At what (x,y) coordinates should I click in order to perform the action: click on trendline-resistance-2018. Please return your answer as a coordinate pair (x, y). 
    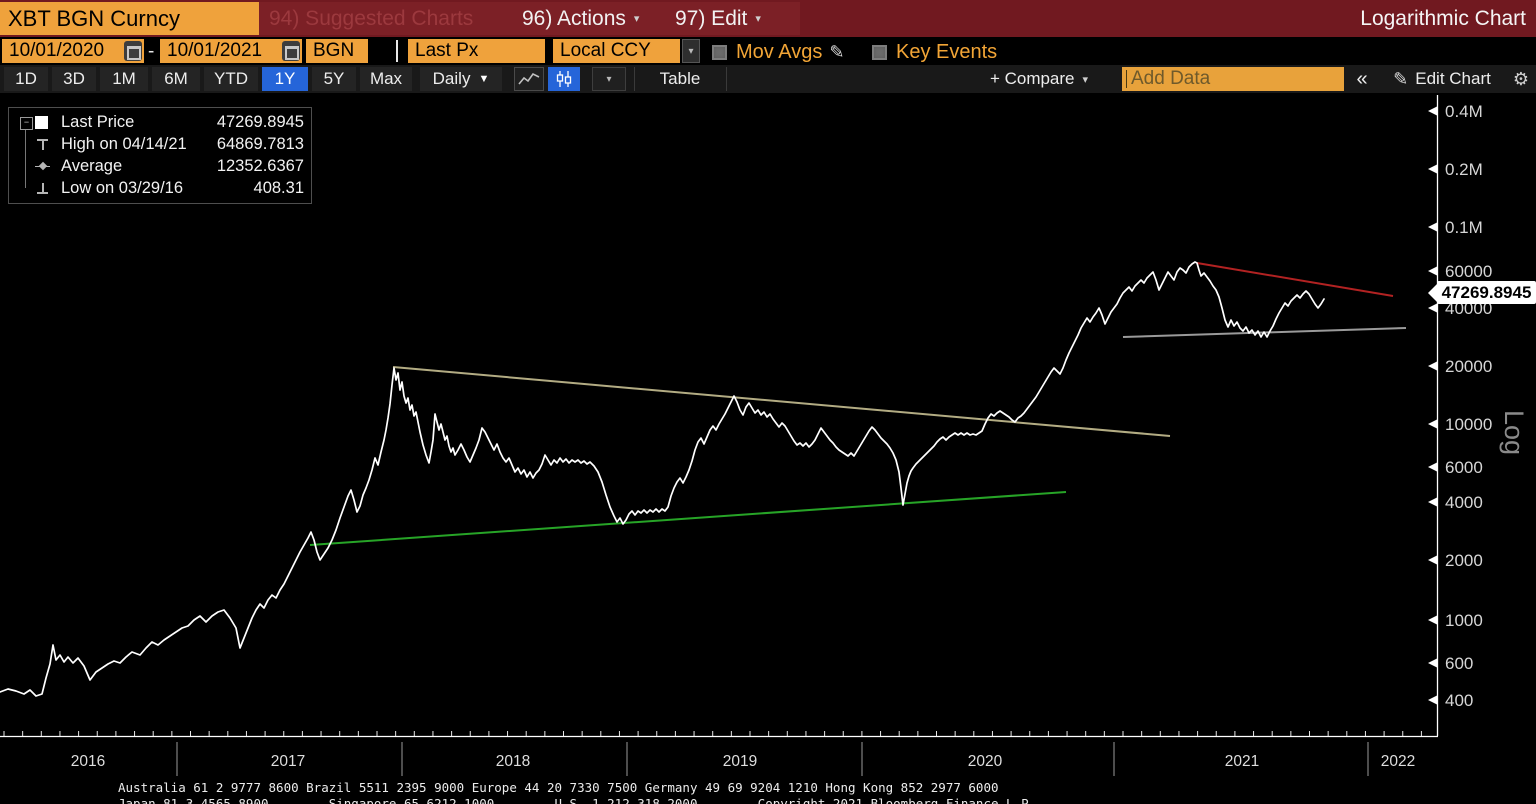
    Looking at the image, I should click on (781, 401).